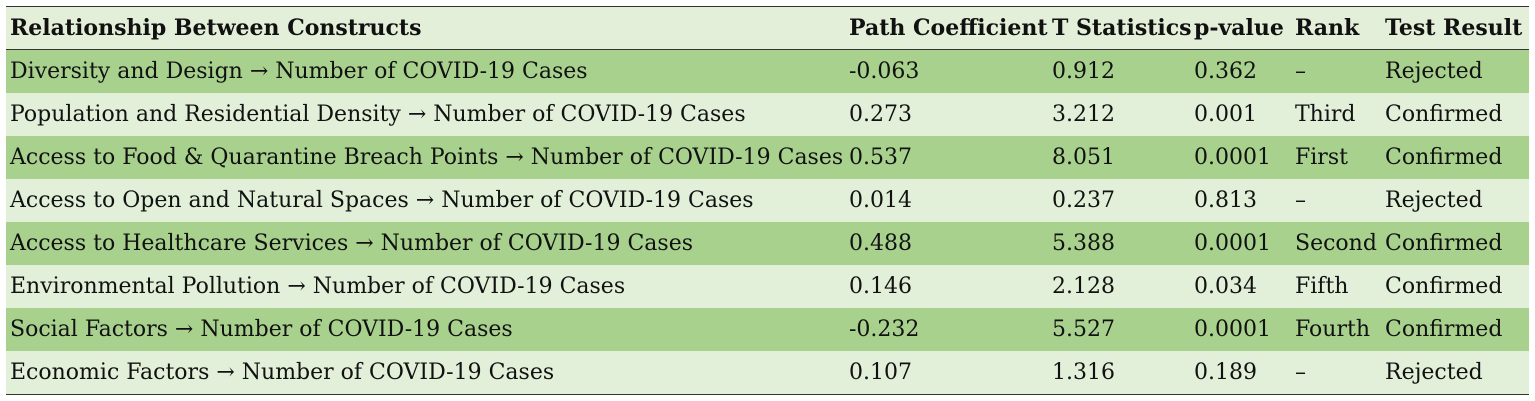 The width and height of the screenshot is (1535, 401). Describe the element at coordinates (1325, 114) in the screenshot. I see `cell-rank: Third` at that location.